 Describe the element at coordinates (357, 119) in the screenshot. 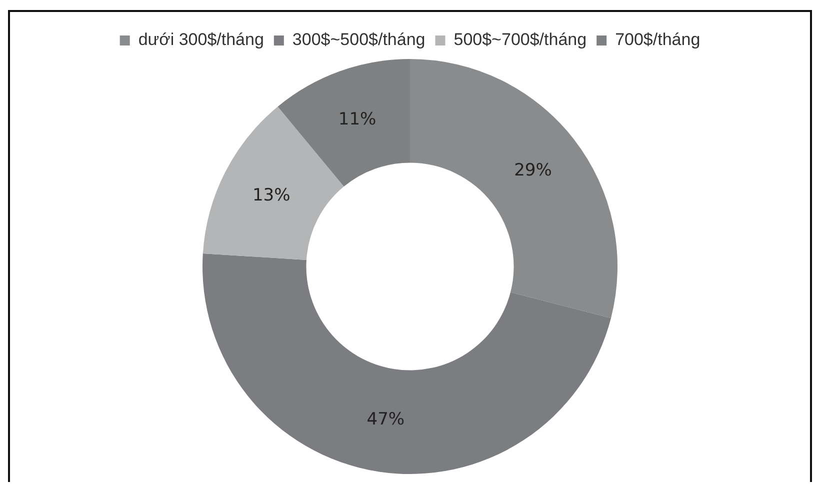

I see `data-label: 11%` at that location.